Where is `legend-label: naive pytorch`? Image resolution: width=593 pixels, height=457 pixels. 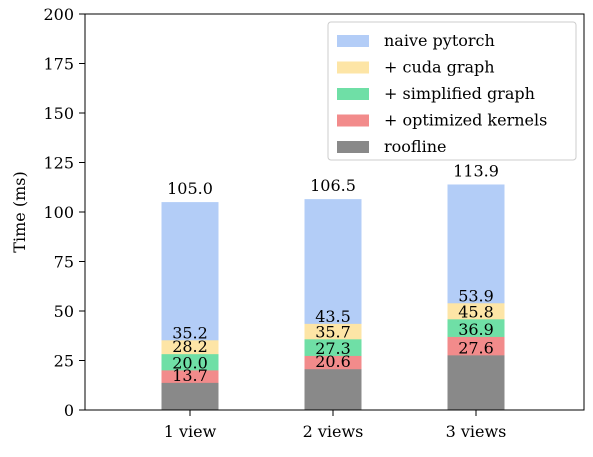
legend-label: naive pytorch is located at coordinates (439, 40).